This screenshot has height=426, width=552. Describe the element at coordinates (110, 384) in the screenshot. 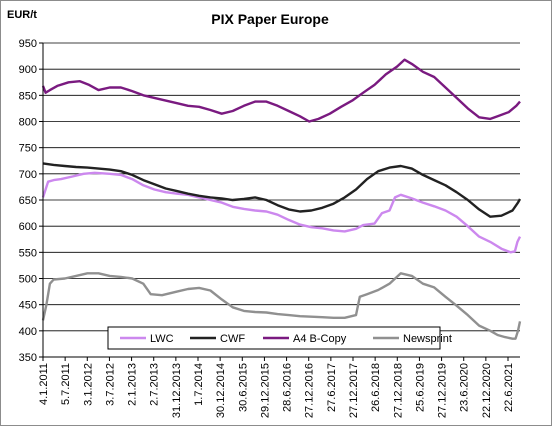

I see `x-tick-label: 3.7.2012` at that location.